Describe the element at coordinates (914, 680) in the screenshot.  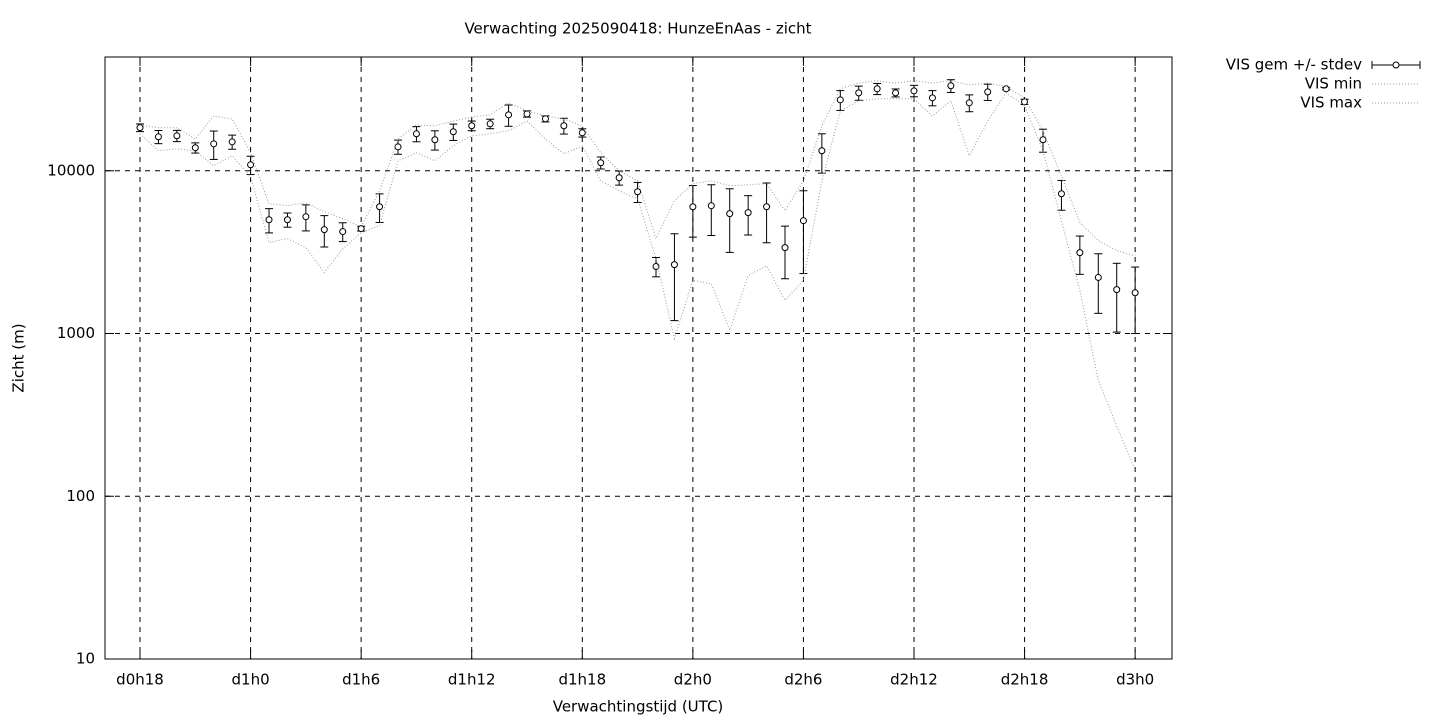
I see `x-tick-label: d2h12` at that location.